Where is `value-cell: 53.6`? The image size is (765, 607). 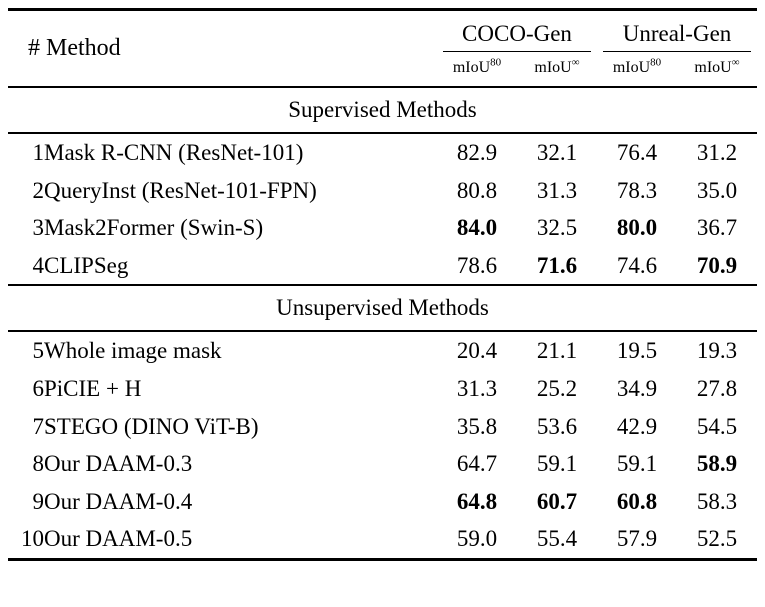 value-cell: 53.6 is located at coordinates (557, 426).